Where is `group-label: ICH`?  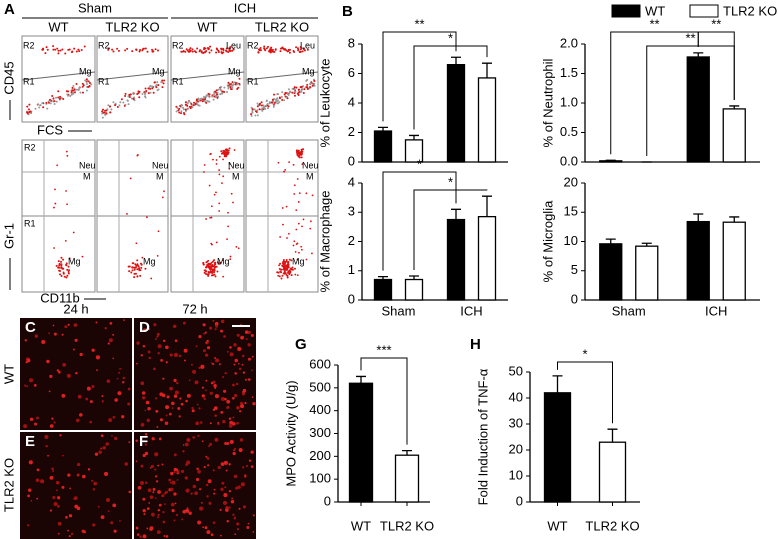 group-label: ICH is located at coordinates (245, 7).